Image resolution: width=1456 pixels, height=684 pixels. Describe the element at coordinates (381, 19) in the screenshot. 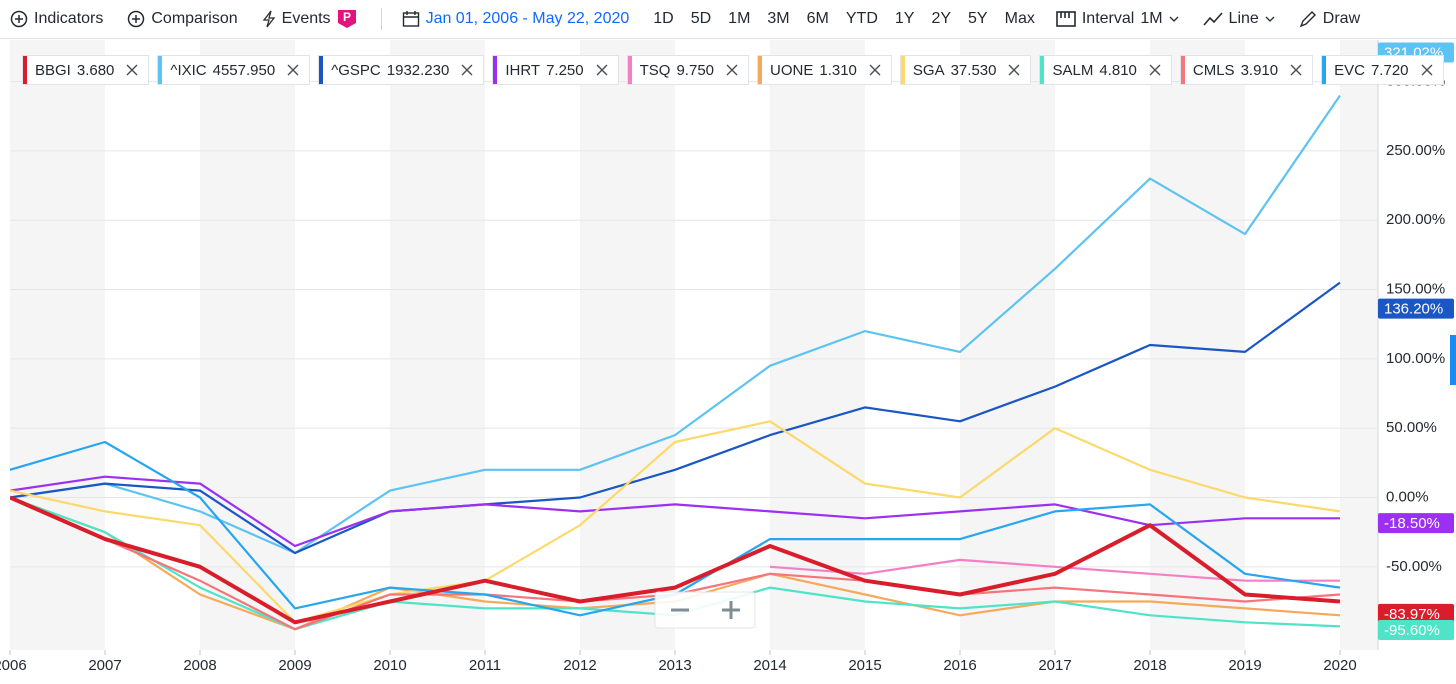

I see `separator` at that location.